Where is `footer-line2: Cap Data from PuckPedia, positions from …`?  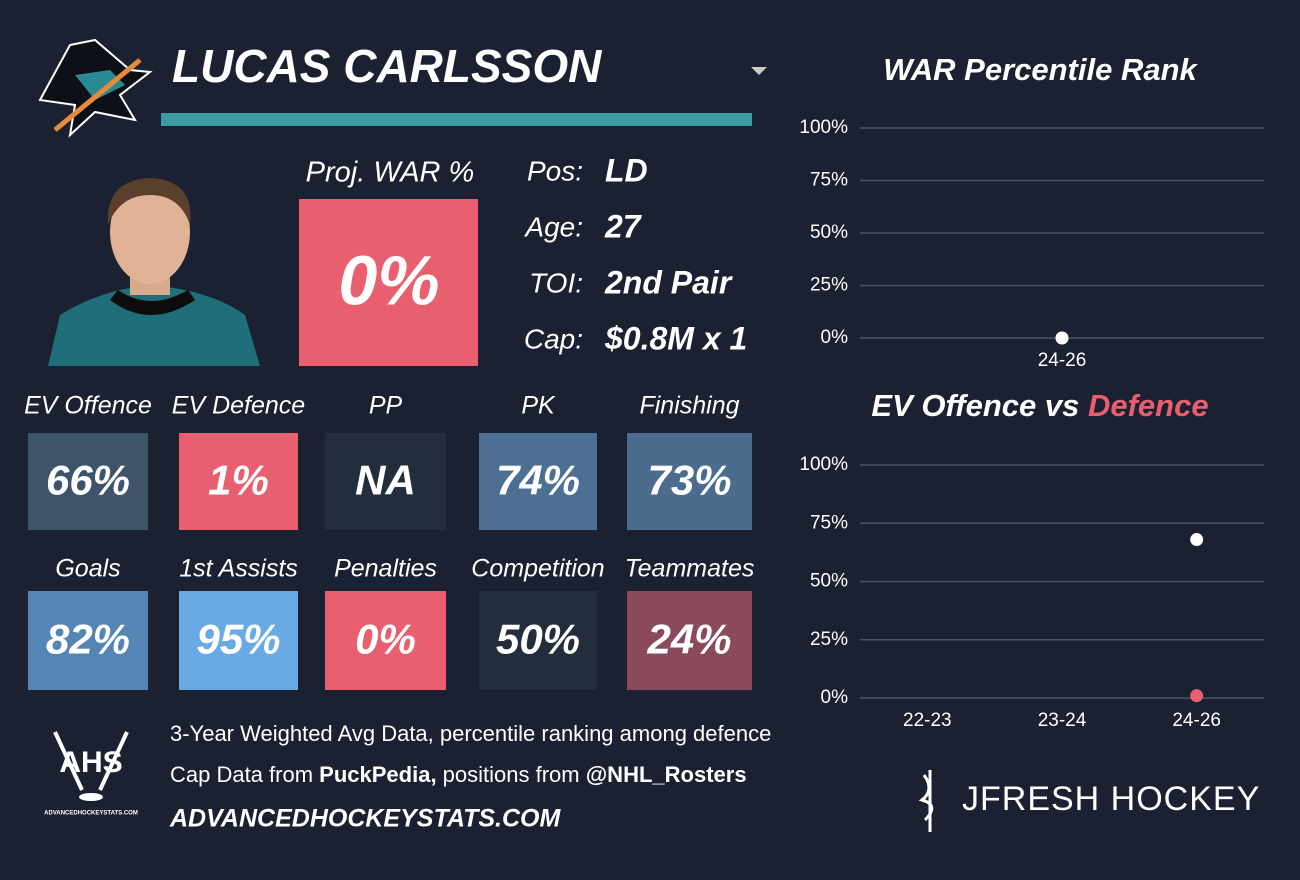
footer-line2: Cap Data from PuckPedia, positions from … is located at coordinates (458, 774).